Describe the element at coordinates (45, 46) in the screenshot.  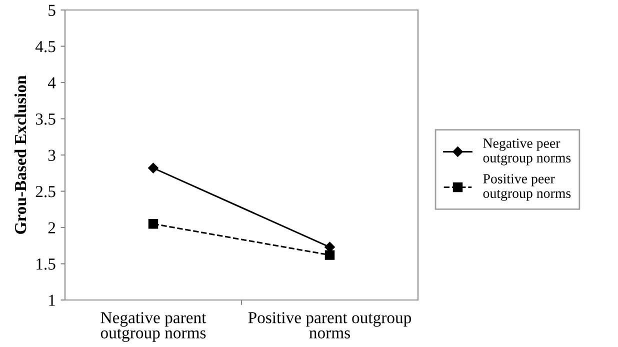
I see `y-tick-label: 4.5` at that location.